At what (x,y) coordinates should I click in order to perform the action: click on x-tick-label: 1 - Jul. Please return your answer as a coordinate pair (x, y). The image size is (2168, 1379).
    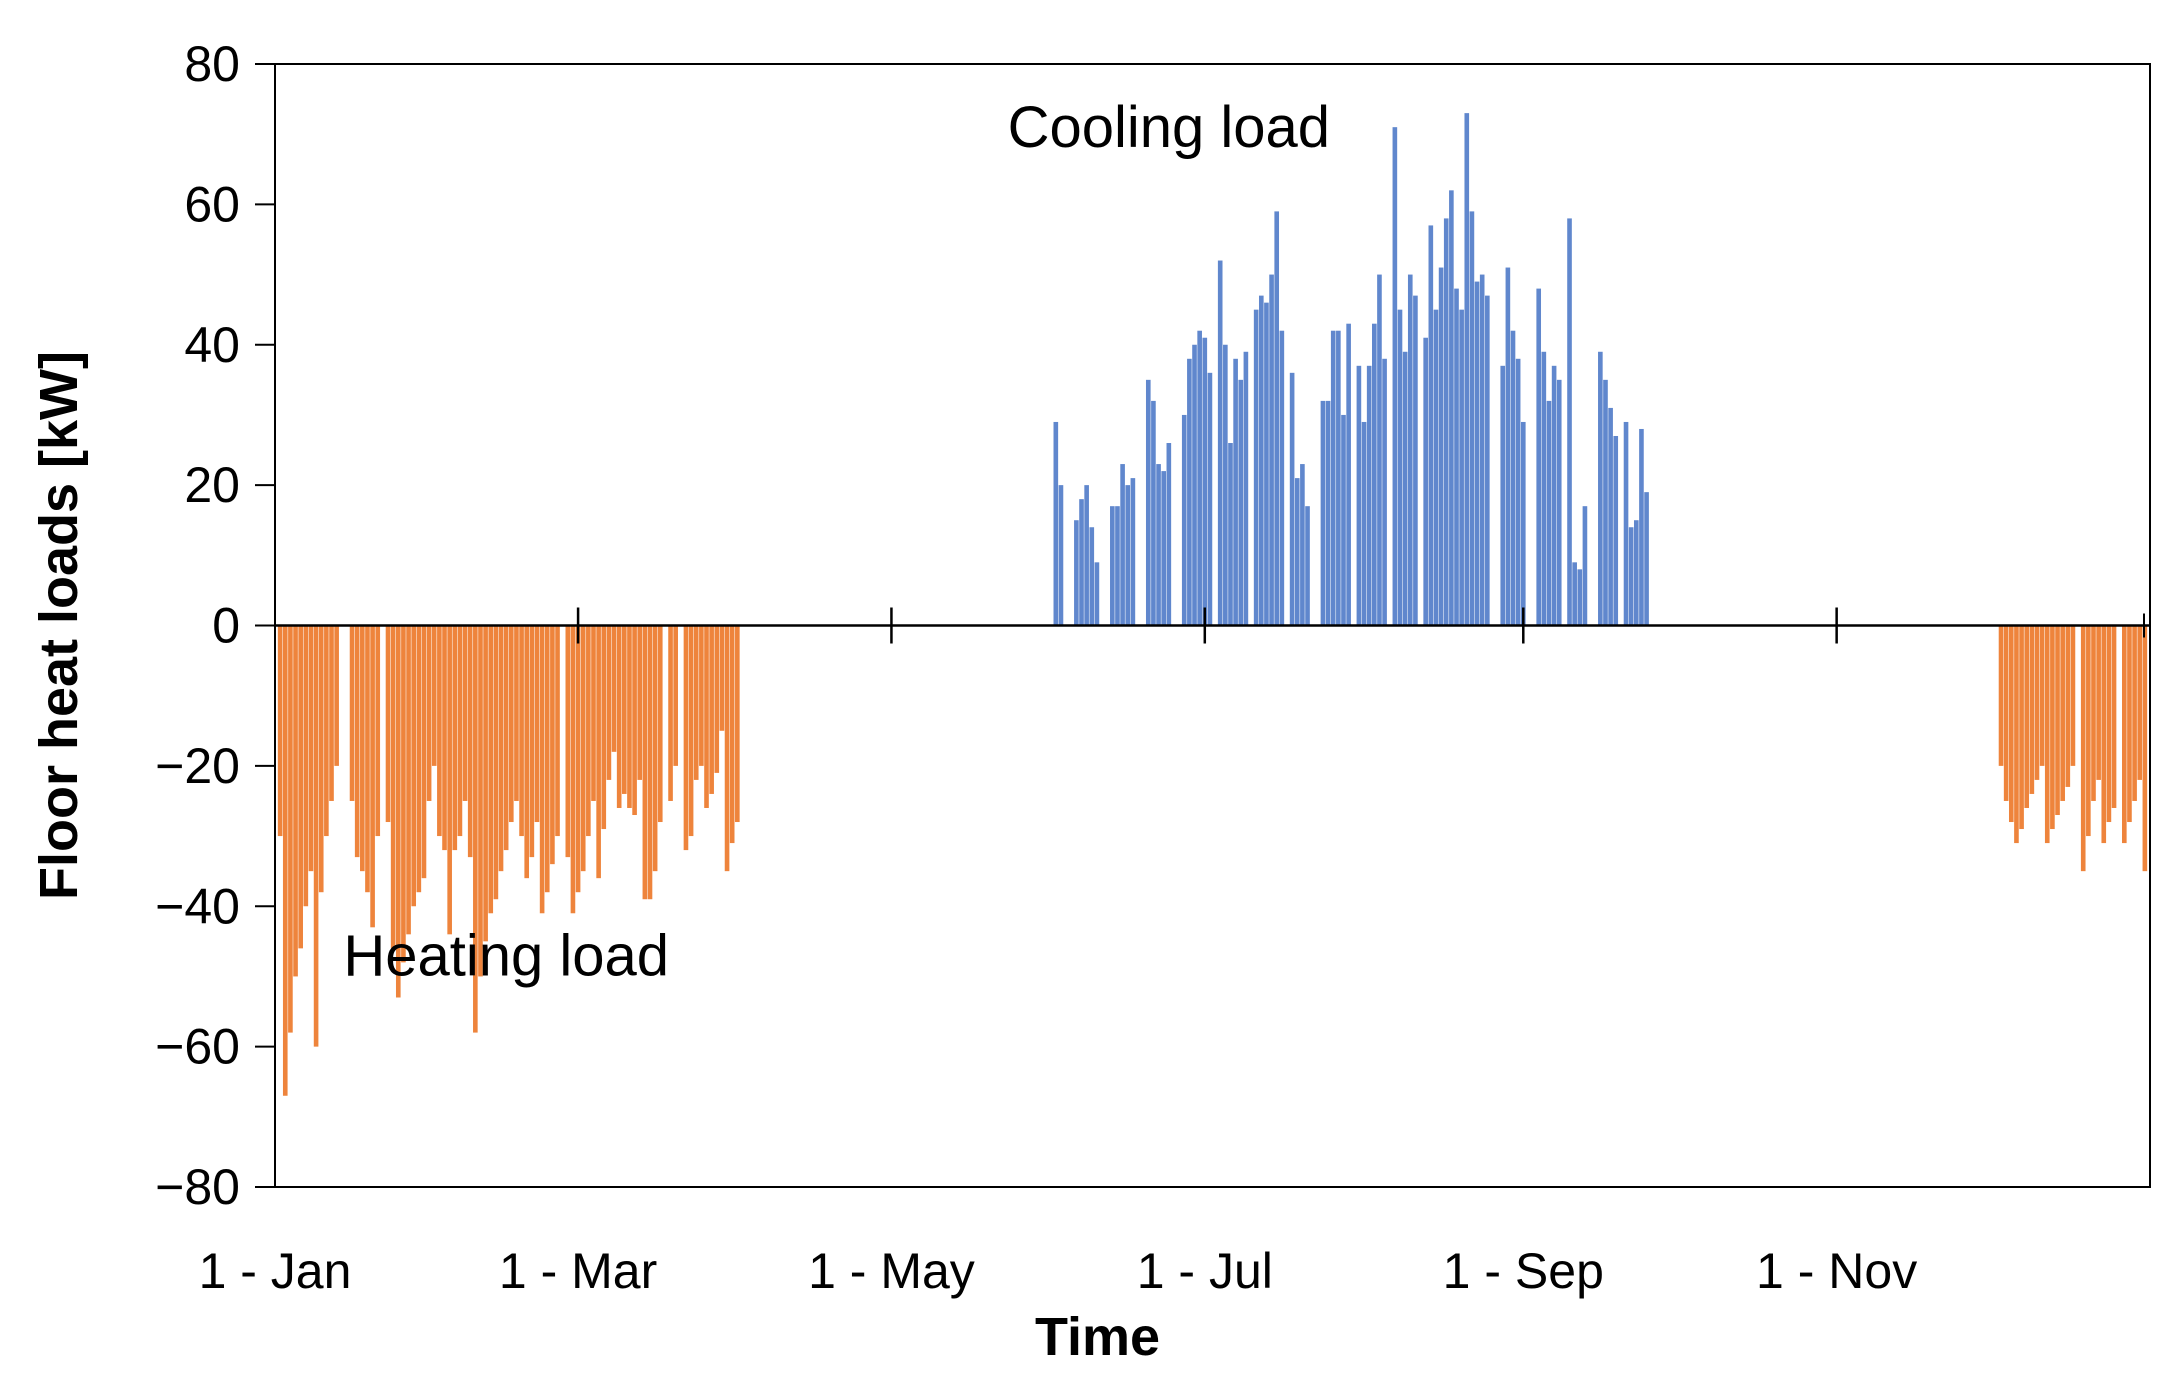
    Looking at the image, I should click on (1205, 1271).